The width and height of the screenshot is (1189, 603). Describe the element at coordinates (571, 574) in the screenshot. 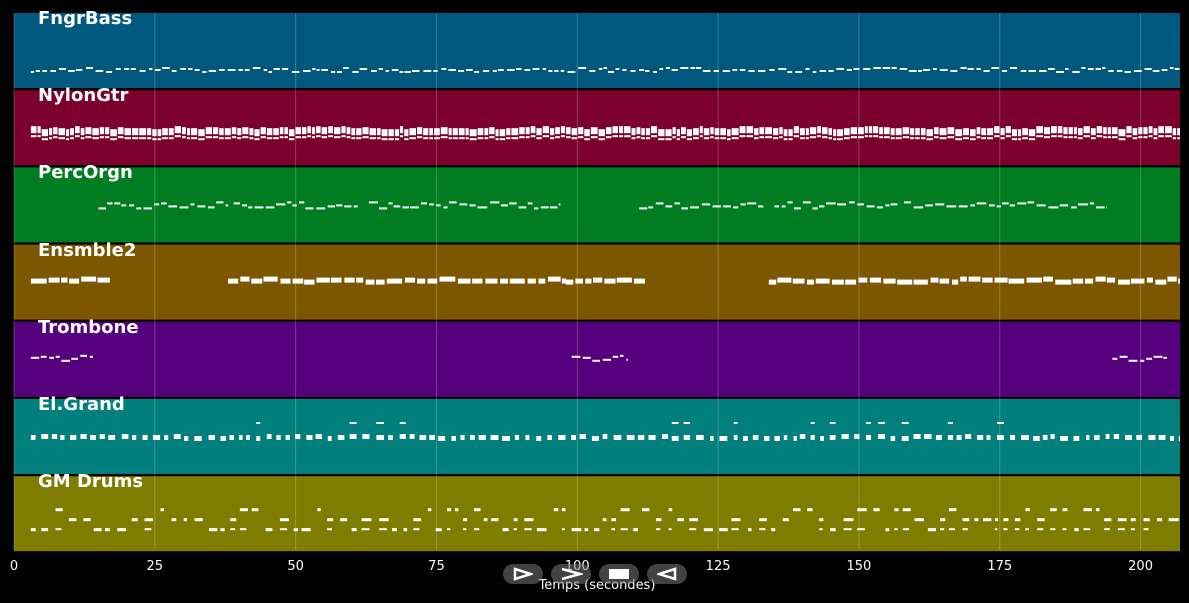

I see `fast-forward-button` at that location.